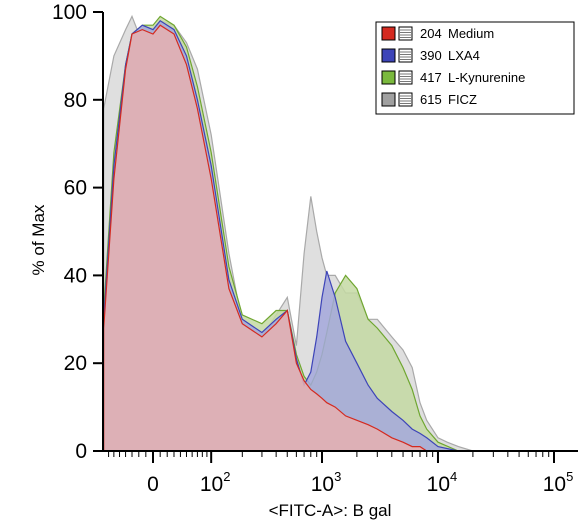 This screenshot has width=578, height=522. I want to click on y-tick-label: 40, so click(75, 275).